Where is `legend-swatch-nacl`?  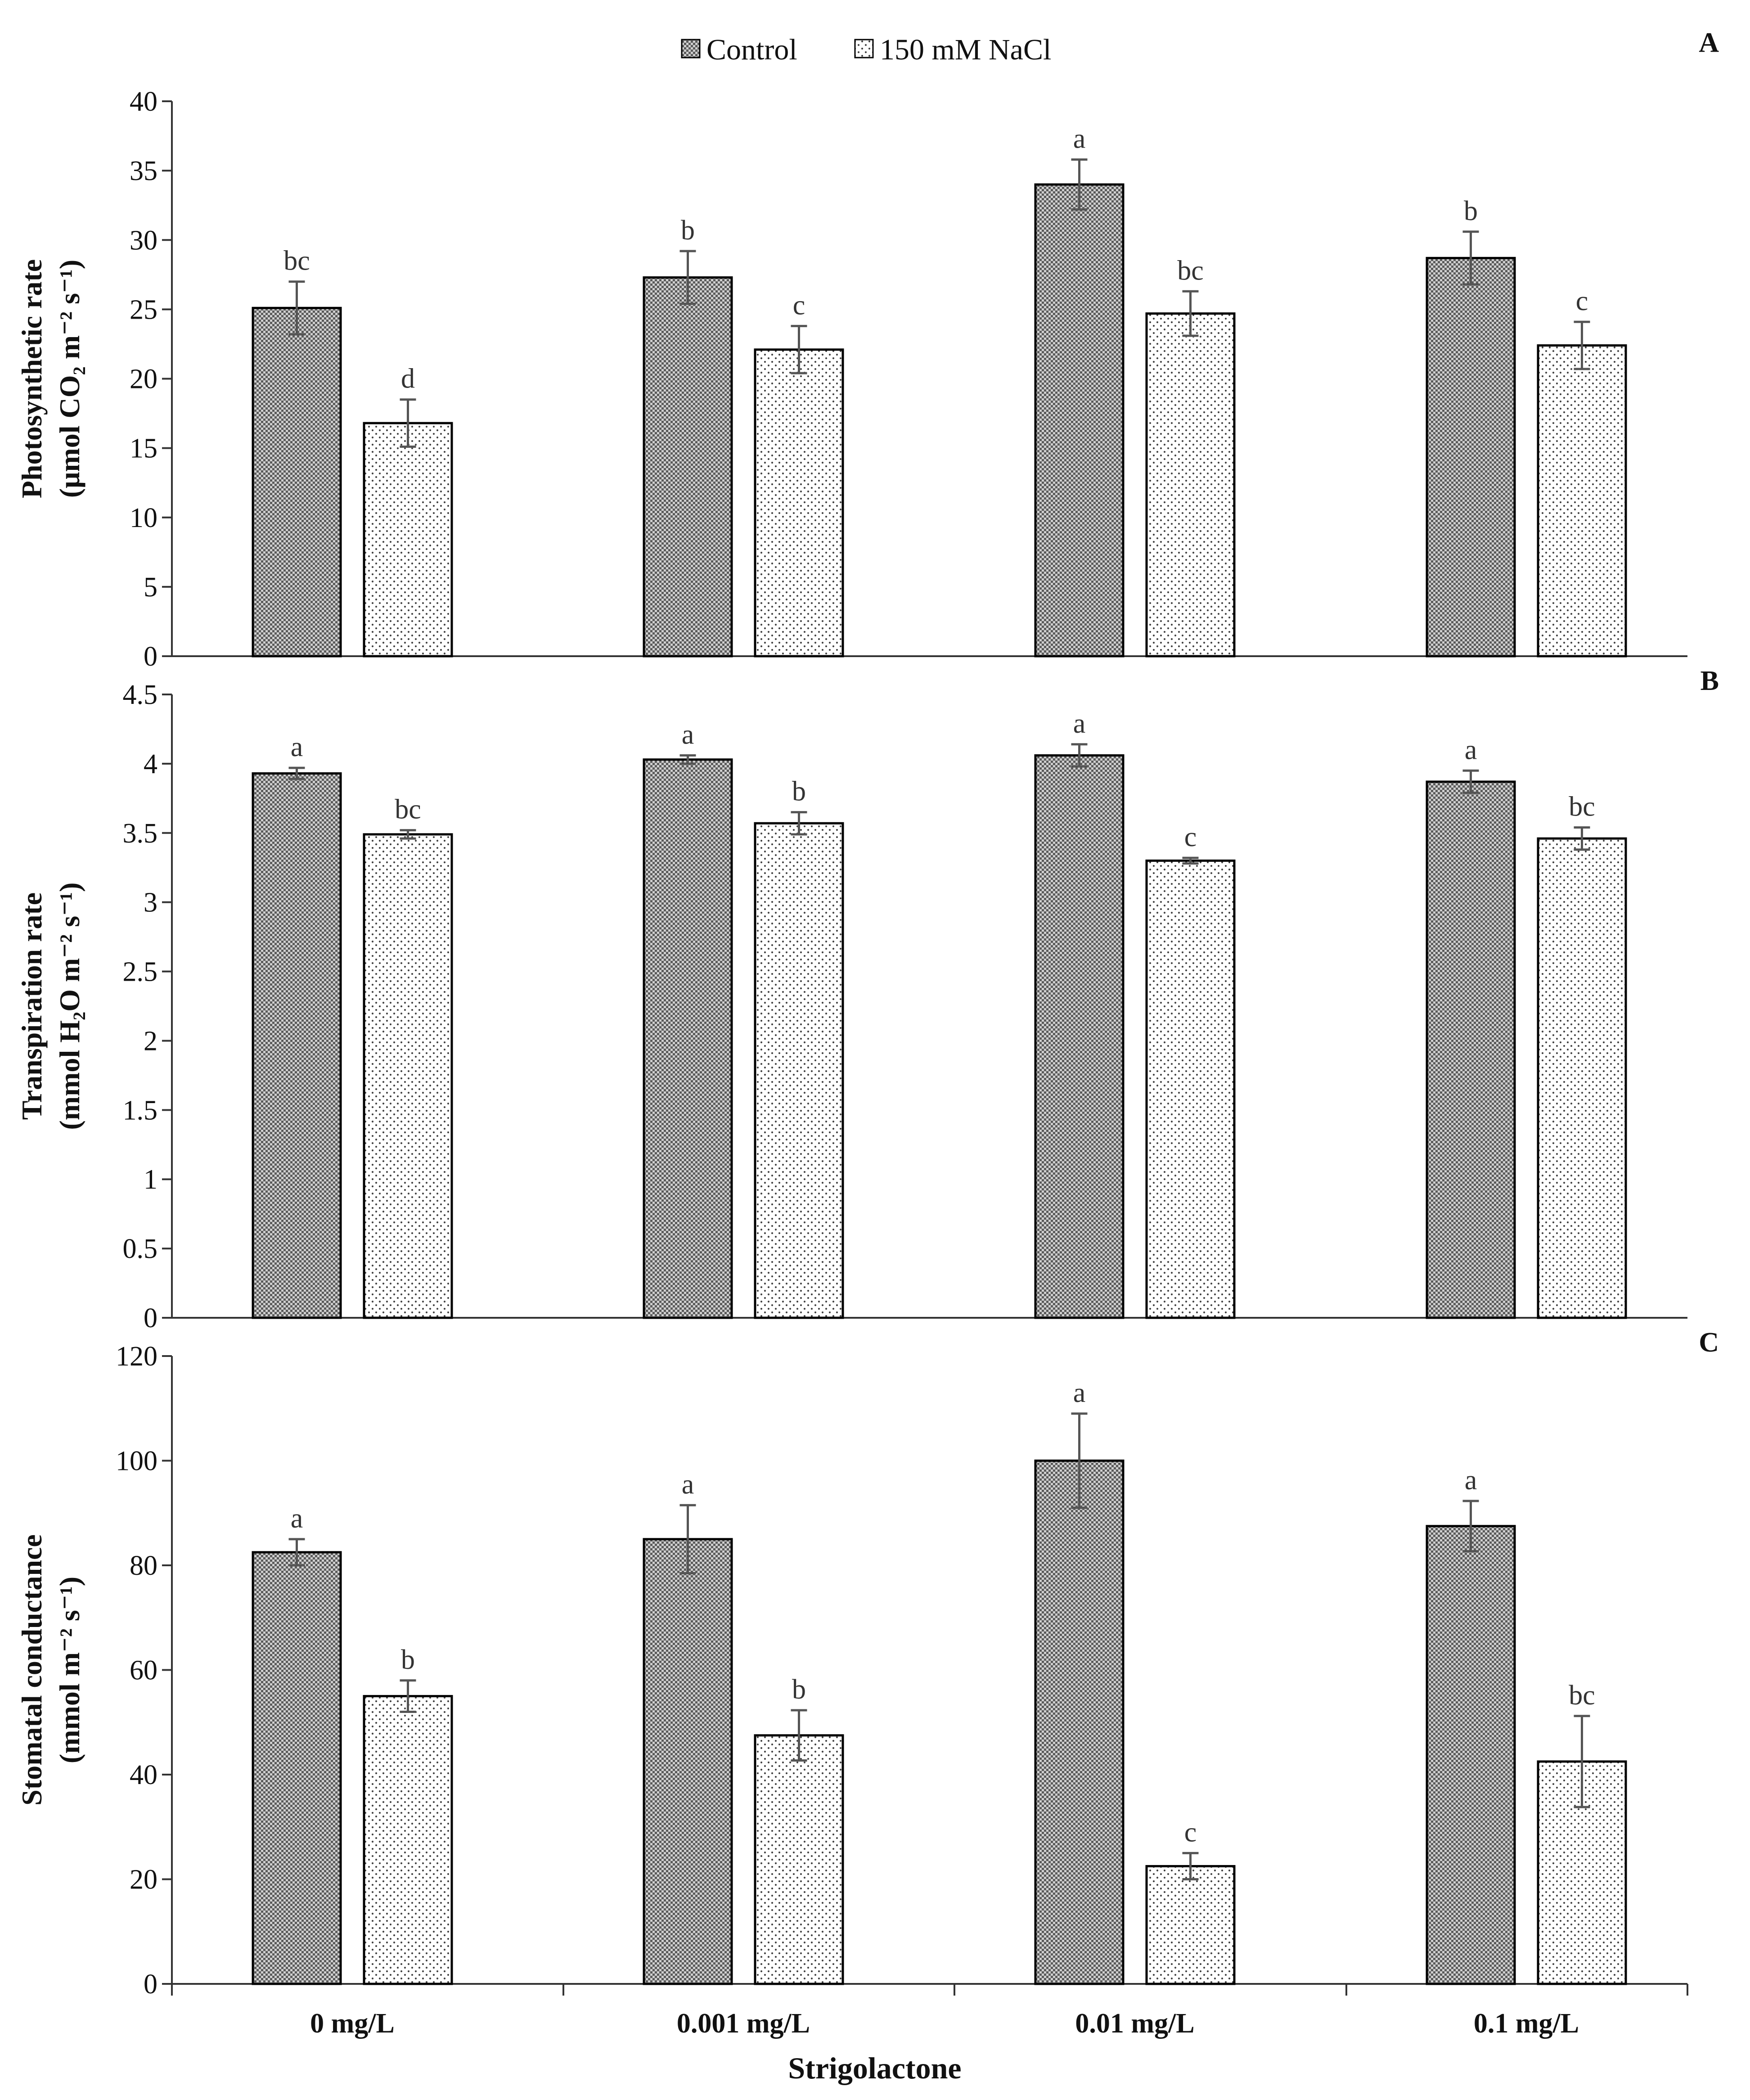
legend-swatch-nacl is located at coordinates (864, 49).